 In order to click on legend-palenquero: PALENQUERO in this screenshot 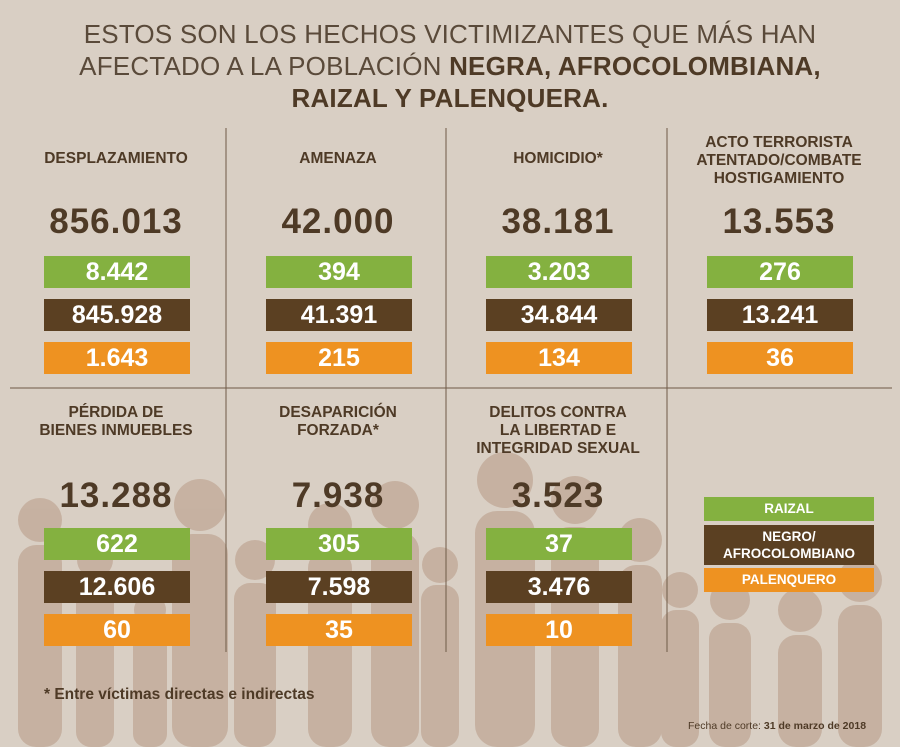, I will do `click(789, 580)`.